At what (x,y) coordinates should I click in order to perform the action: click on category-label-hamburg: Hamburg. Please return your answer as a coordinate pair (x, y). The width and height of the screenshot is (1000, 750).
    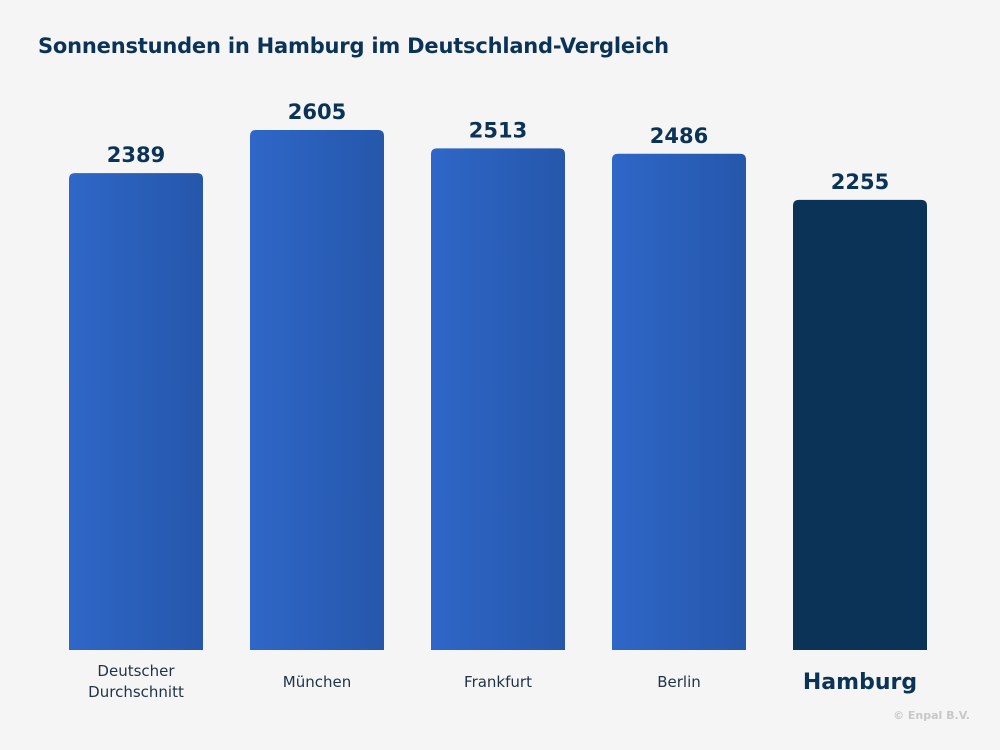
    Looking at the image, I should click on (860, 682).